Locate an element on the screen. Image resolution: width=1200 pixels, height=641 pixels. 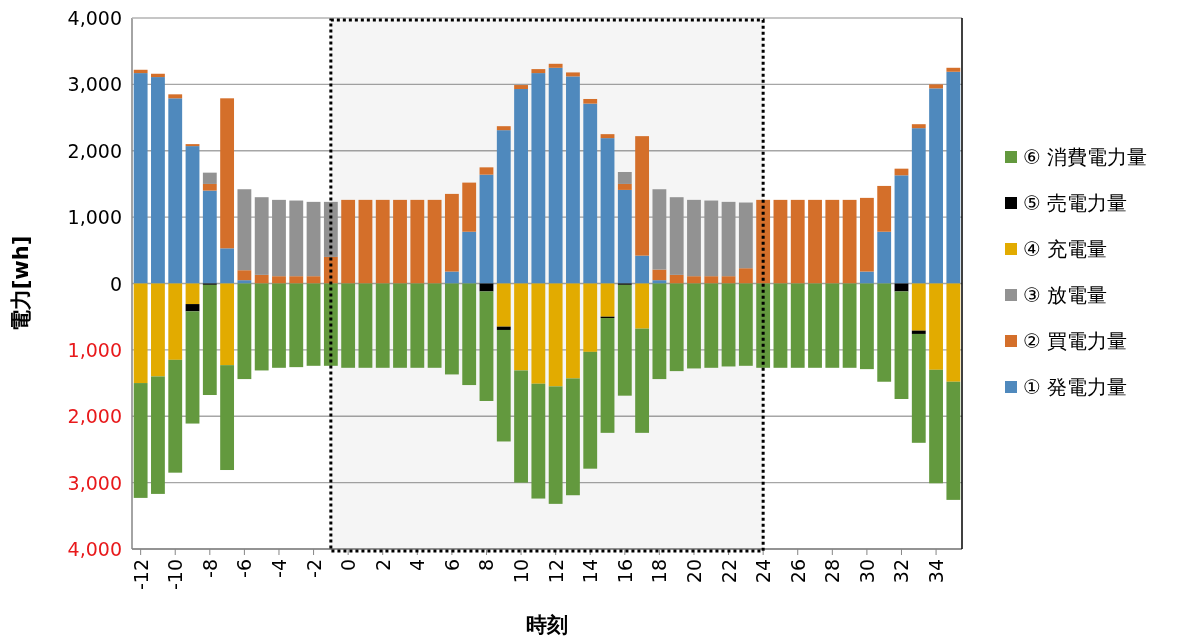
legend-label: ⑥ 消費電力量 is located at coordinates (1085, 157).